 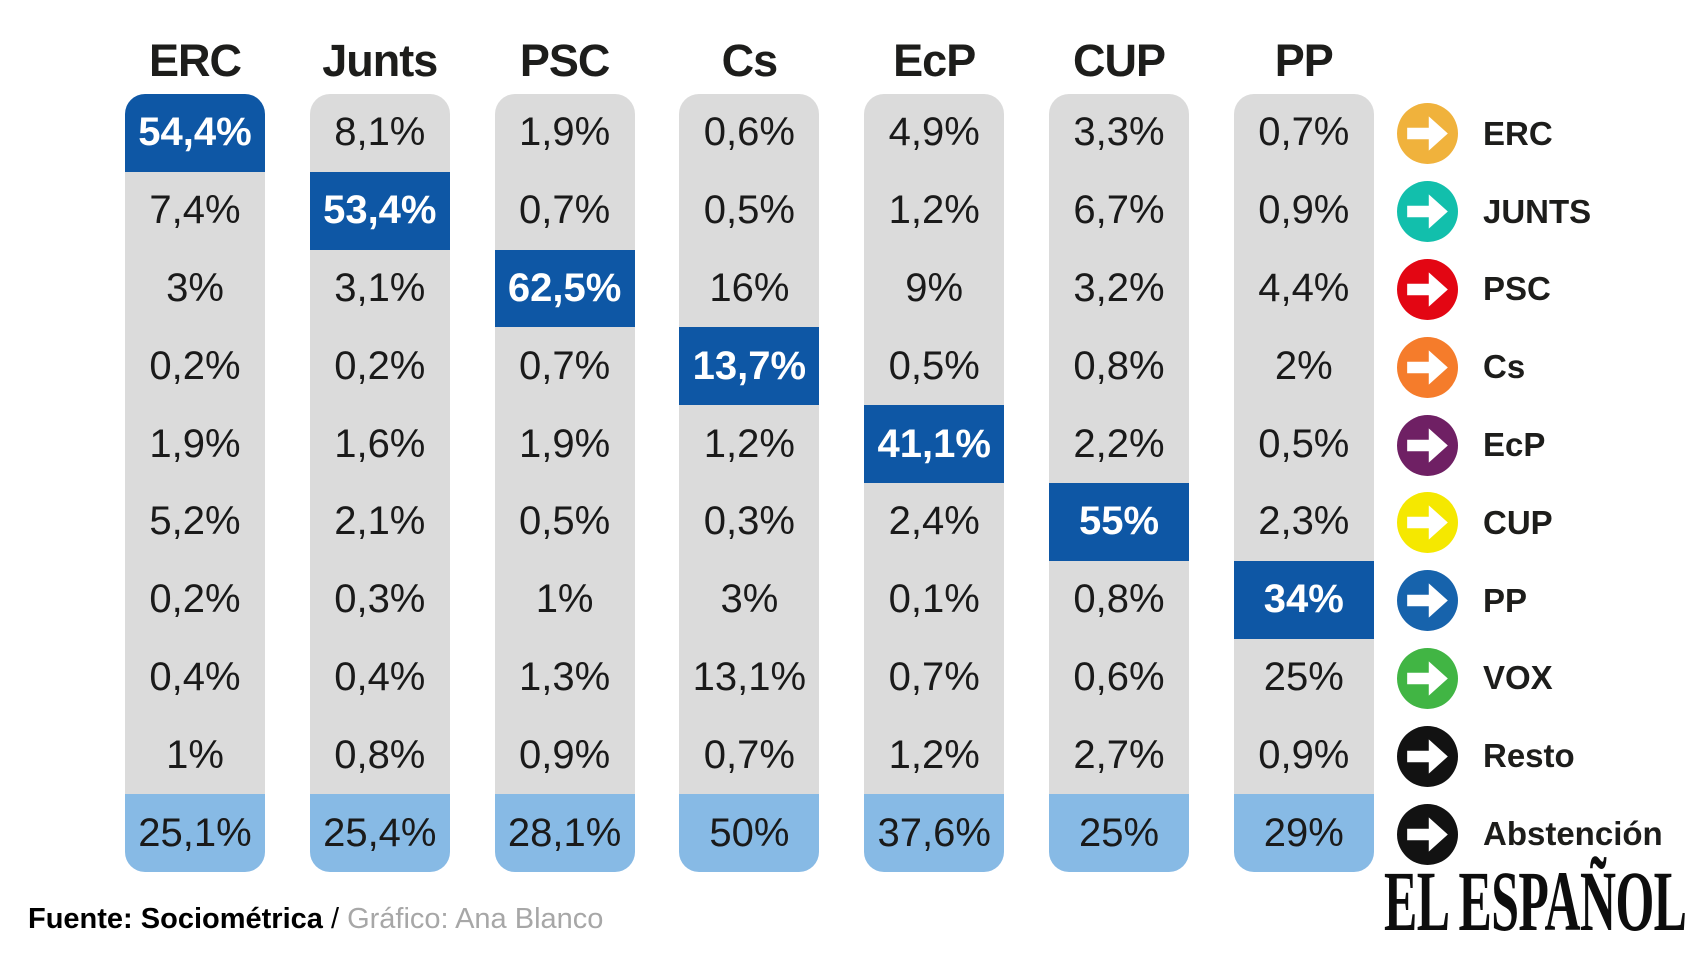 I want to click on legend-item-VOX: VOX, so click(x=1530, y=679).